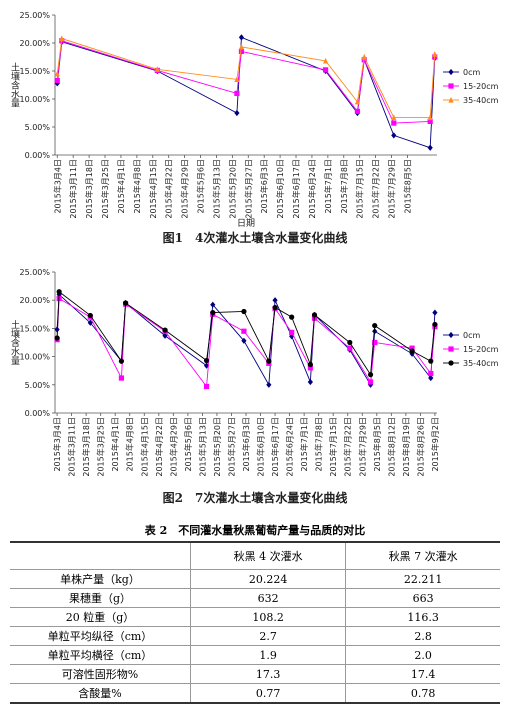 The image size is (510, 707). What do you see at coordinates (100, 555) in the screenshot?
I see `table-cell` at bounding box center [100, 555].